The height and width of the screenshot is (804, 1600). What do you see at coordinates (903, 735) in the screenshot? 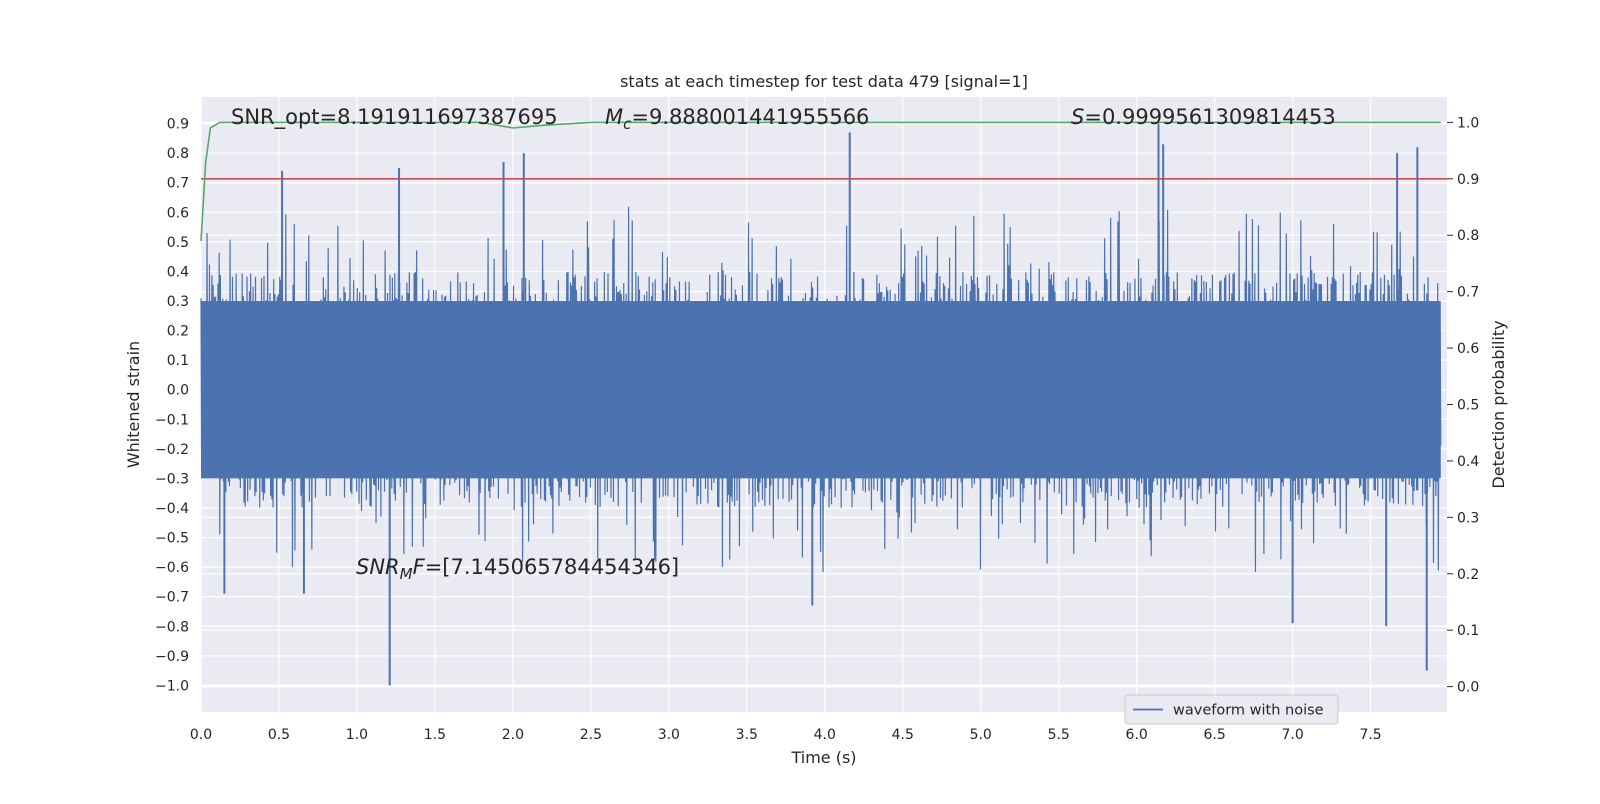
I see `x-tick-label: 4.5` at bounding box center [903, 735].